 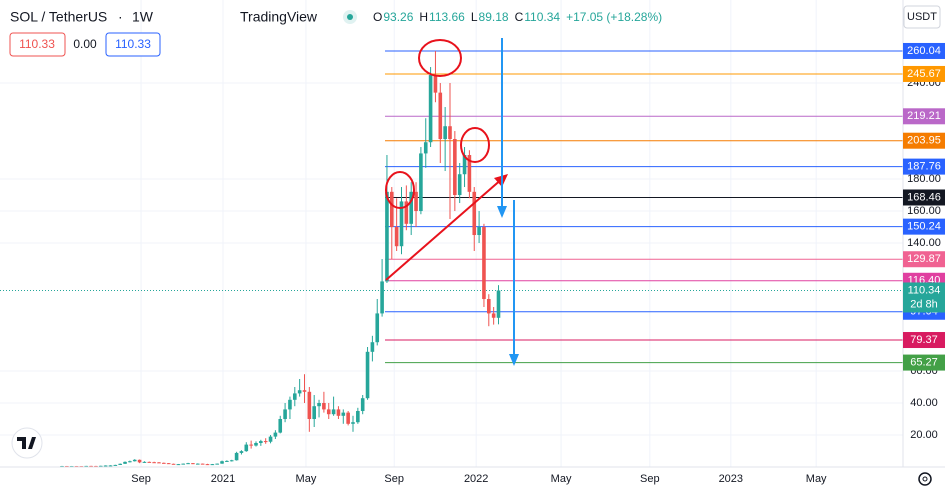 I want to click on current-price-tag, so click(x=924, y=297).